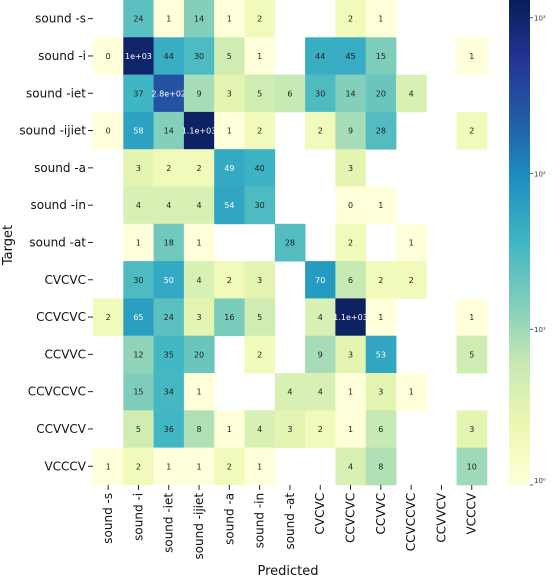  I want to click on cell-value-label: 6, so click(289, 93).